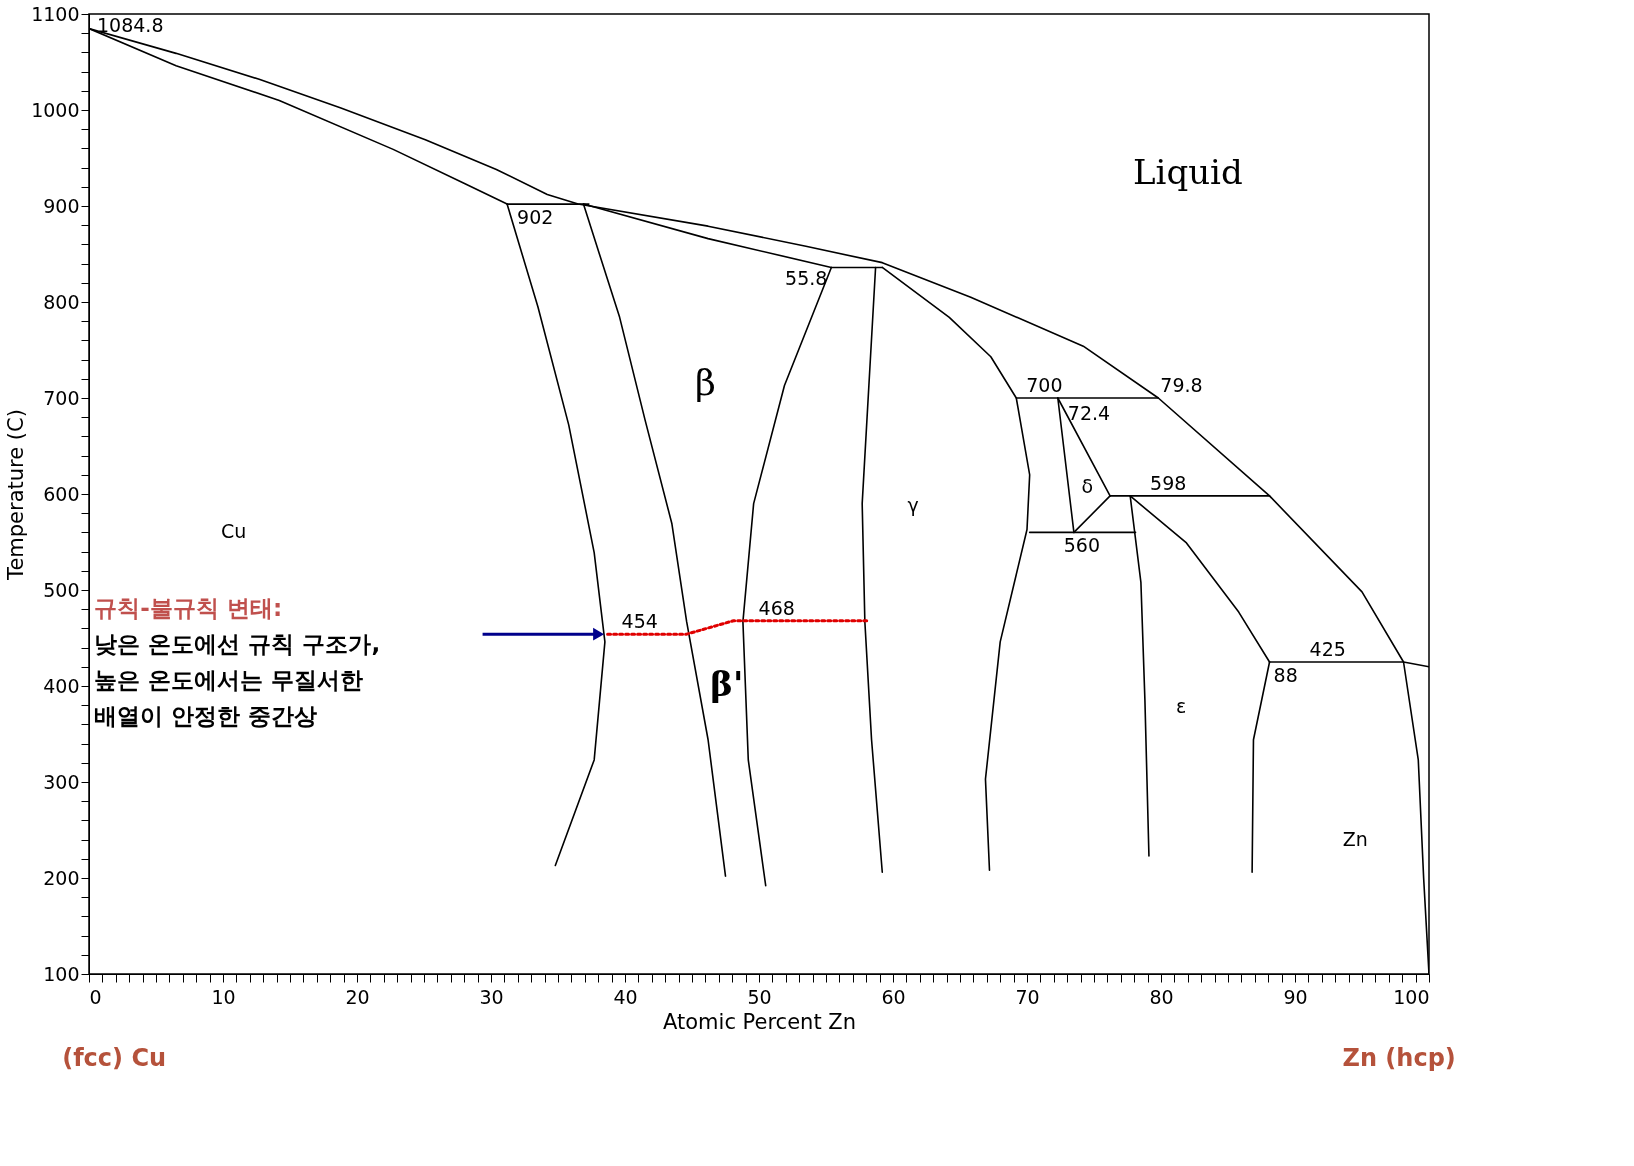 This screenshot has height=1166, width=1634. Describe the element at coordinates (130, 24) in the screenshot. I see `annotation: 1084.8` at that location.